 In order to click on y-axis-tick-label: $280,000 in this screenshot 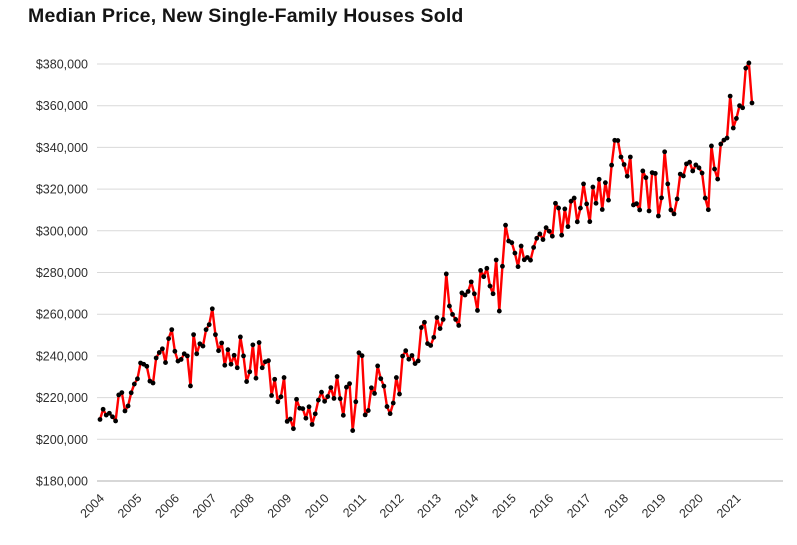, I will do `click(62, 273)`.